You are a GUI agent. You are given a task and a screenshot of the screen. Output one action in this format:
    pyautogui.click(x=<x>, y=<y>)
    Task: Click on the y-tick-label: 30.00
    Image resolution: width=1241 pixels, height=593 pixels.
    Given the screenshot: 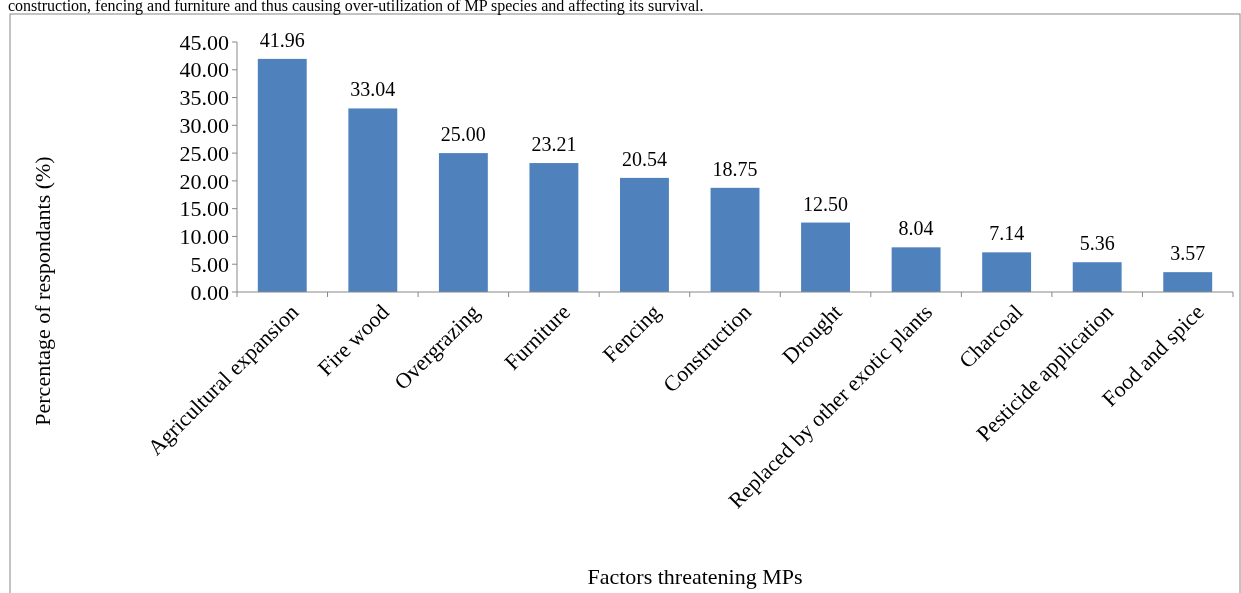 What is the action you would take?
    pyautogui.click(x=204, y=126)
    